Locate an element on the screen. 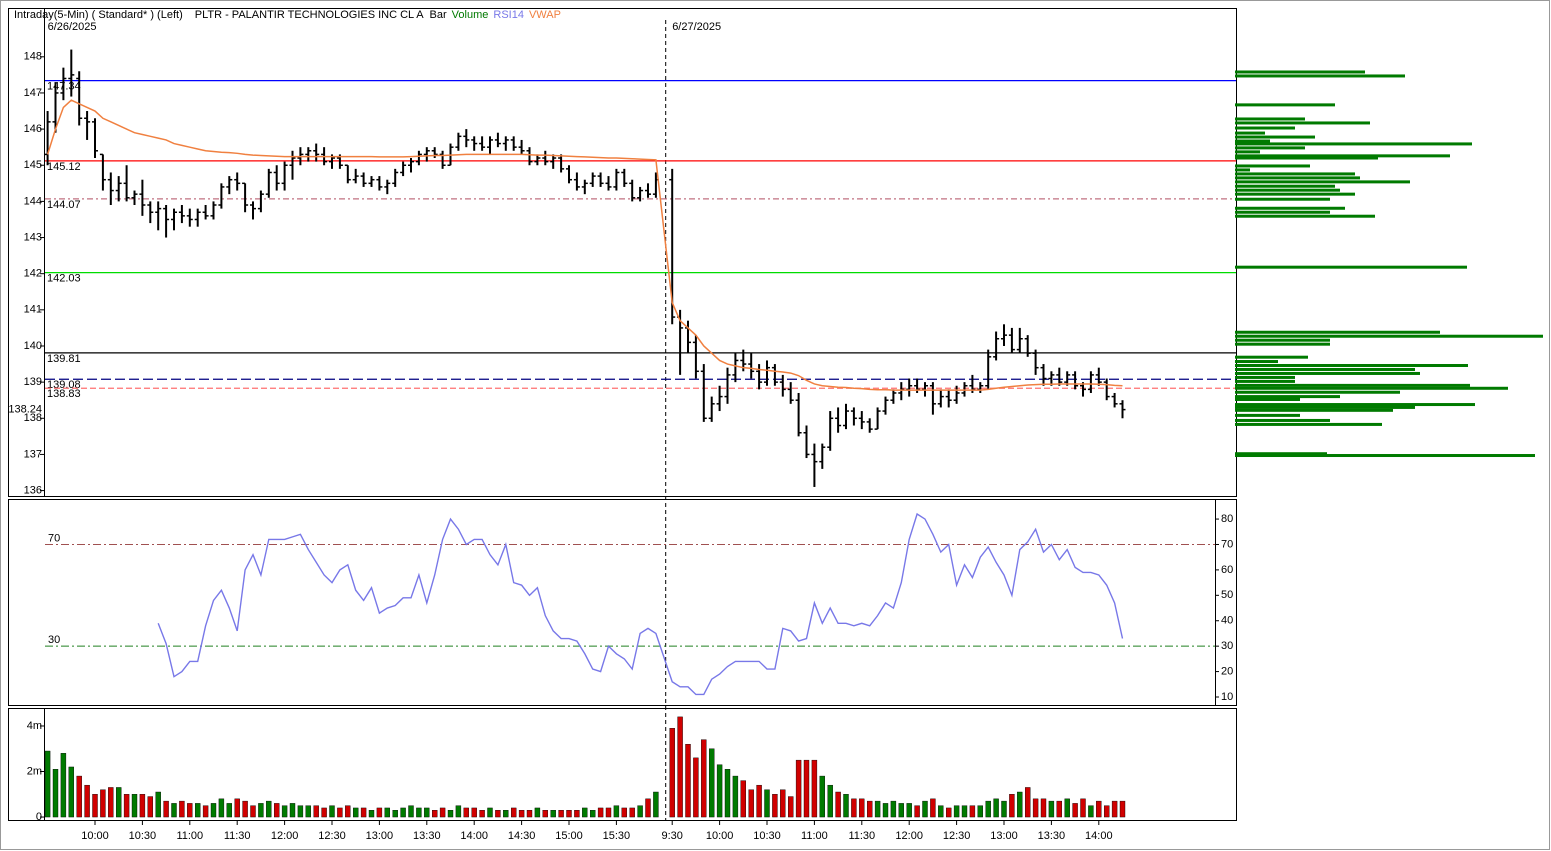 This screenshot has width=1551, height=851. x-tick-label: 15:30 is located at coordinates (617, 836).